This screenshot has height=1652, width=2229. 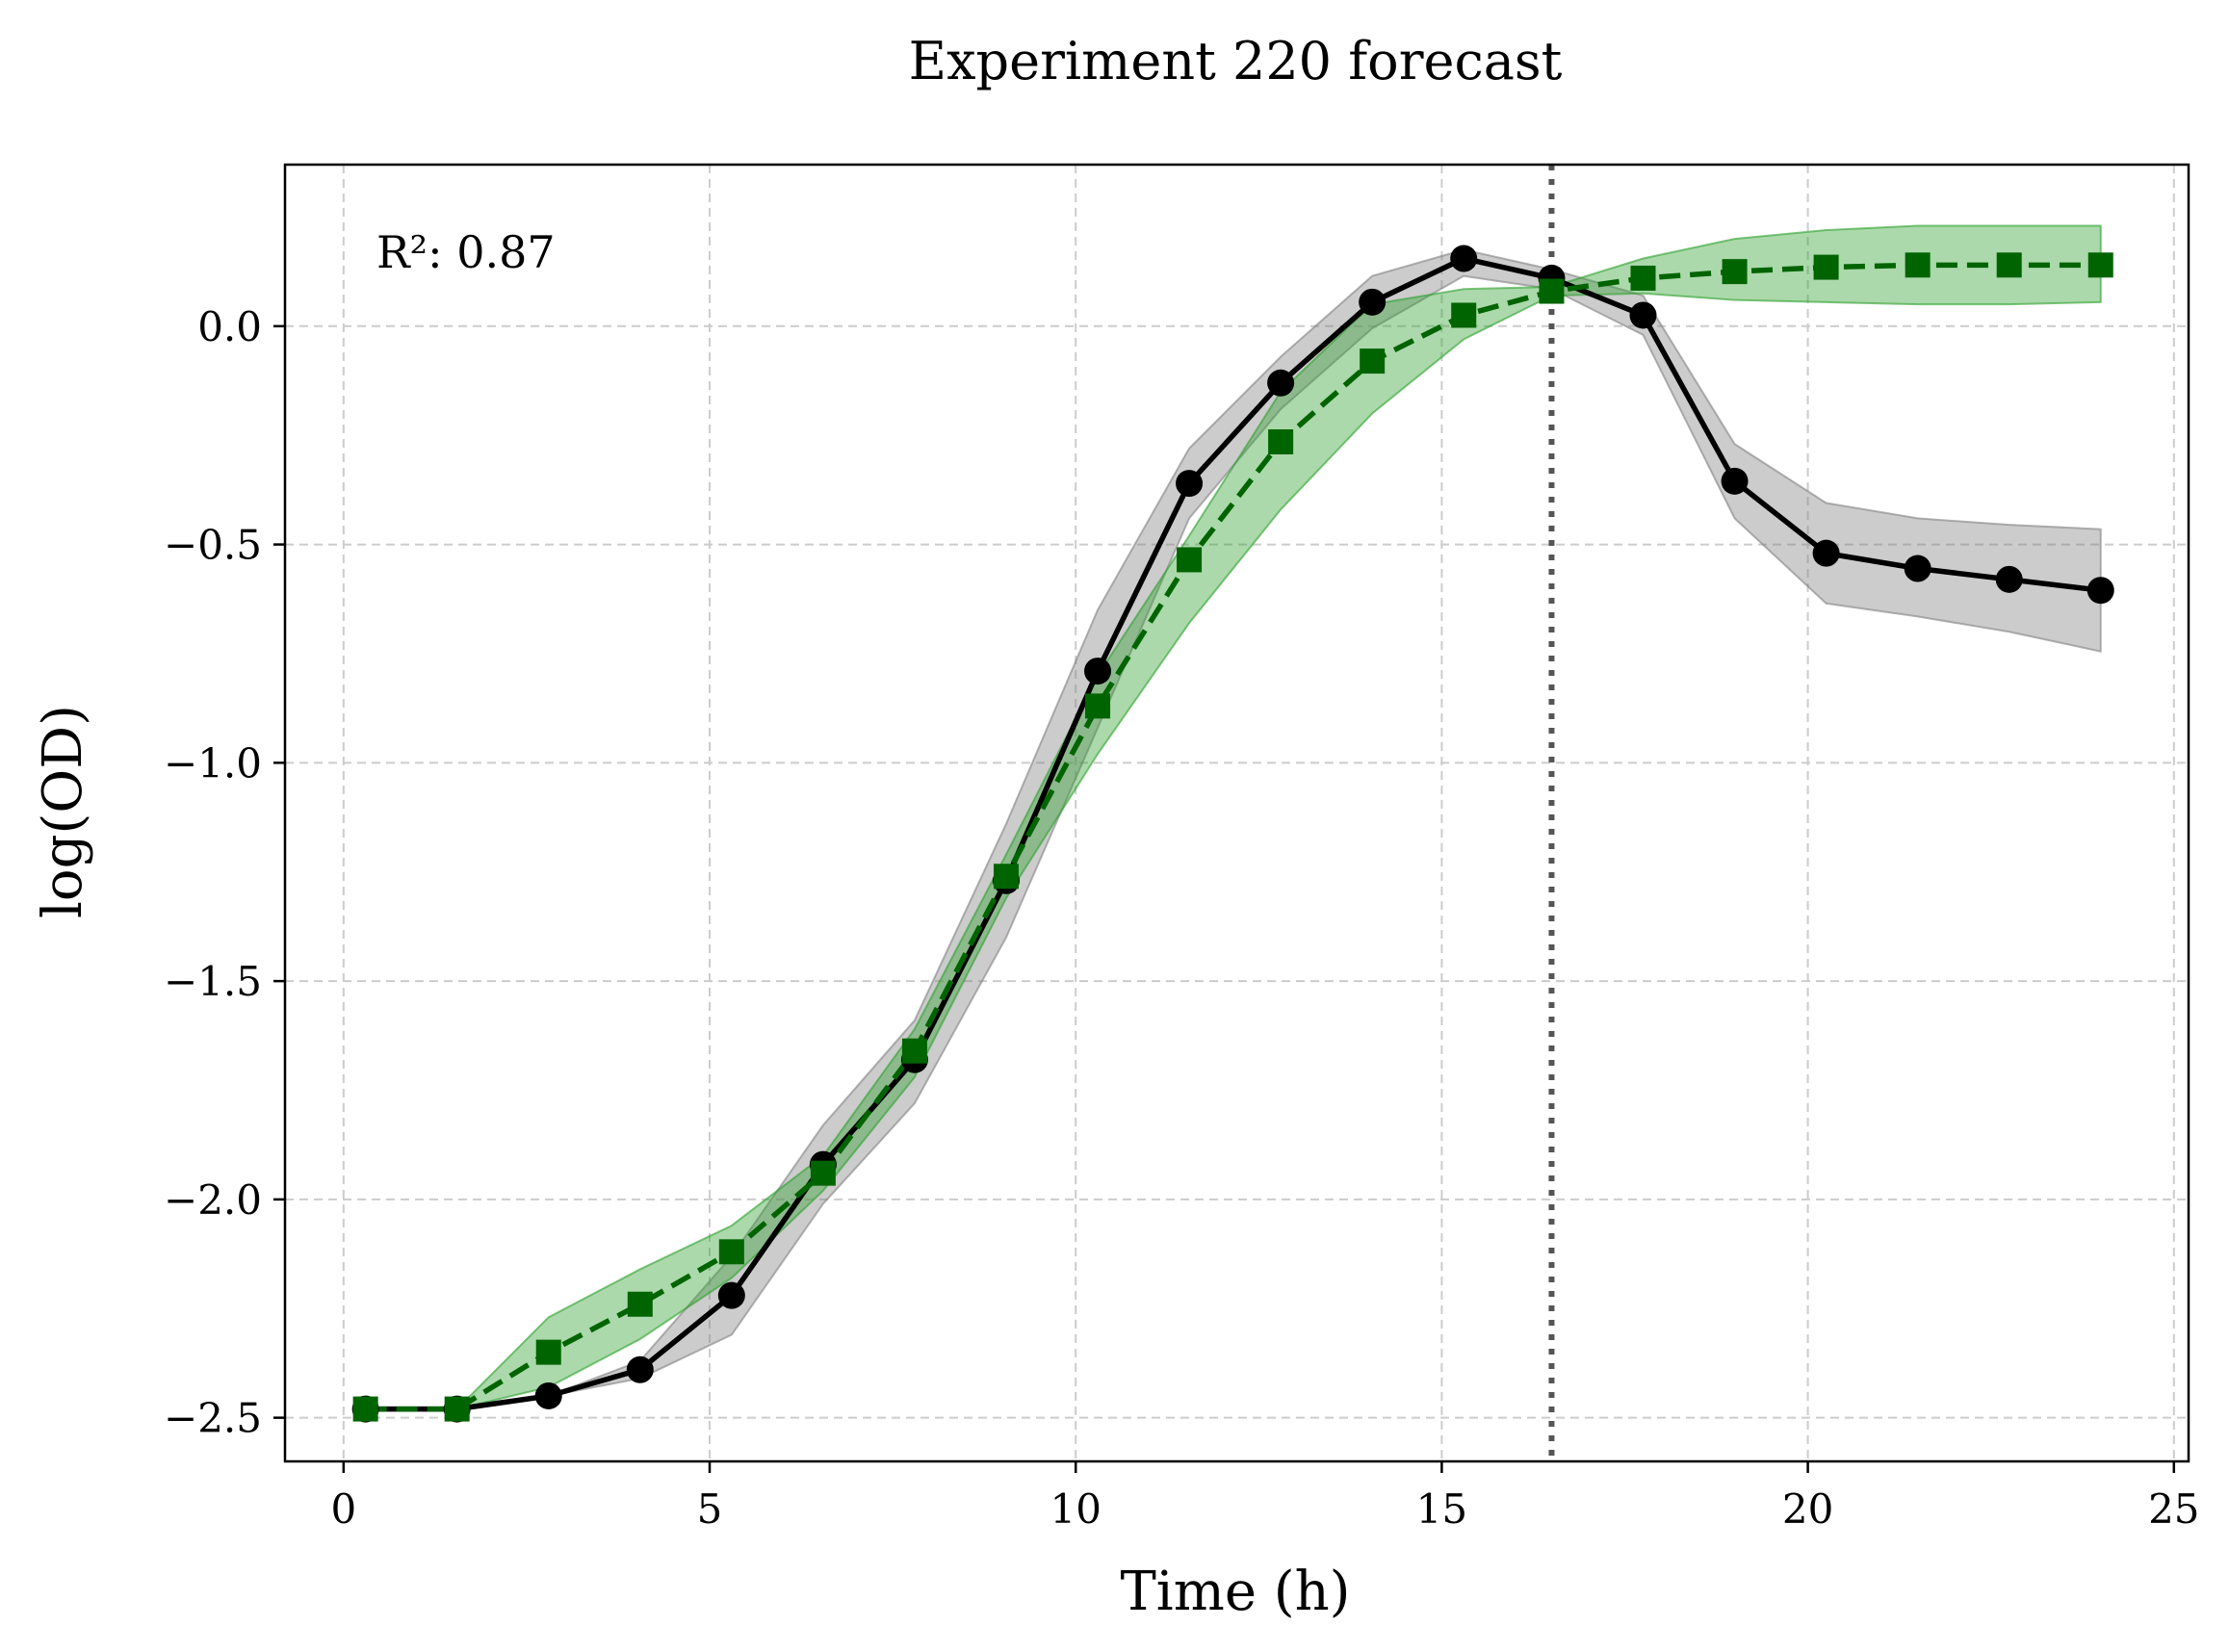 What do you see at coordinates (213, 545) in the screenshot?
I see `y-tick-label: −0.5` at bounding box center [213, 545].